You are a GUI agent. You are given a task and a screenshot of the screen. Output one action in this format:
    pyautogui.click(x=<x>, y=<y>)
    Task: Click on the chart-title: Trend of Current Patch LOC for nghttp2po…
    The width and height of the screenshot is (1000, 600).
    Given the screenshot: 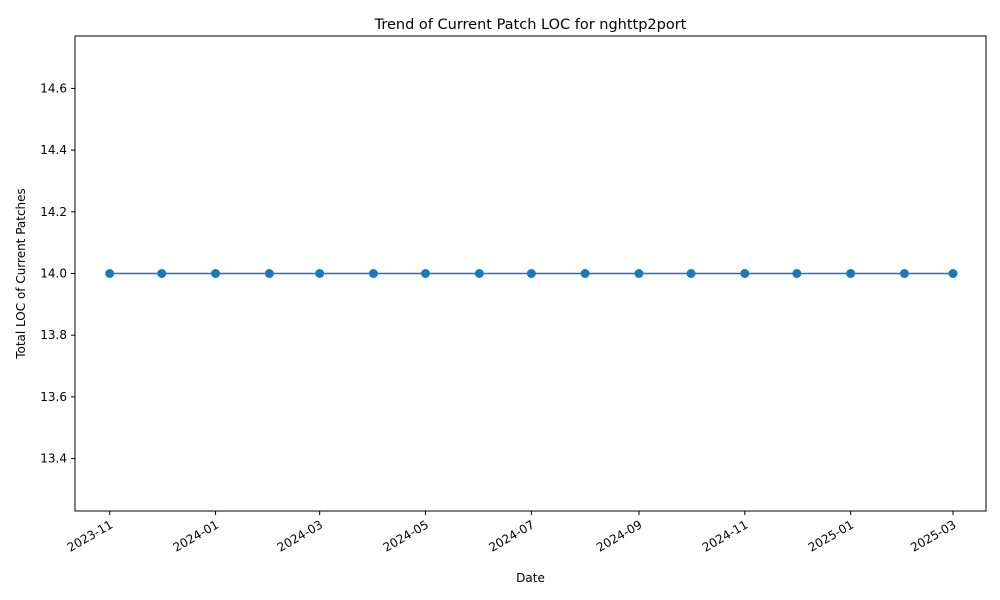 What is the action you would take?
    pyautogui.click(x=530, y=25)
    